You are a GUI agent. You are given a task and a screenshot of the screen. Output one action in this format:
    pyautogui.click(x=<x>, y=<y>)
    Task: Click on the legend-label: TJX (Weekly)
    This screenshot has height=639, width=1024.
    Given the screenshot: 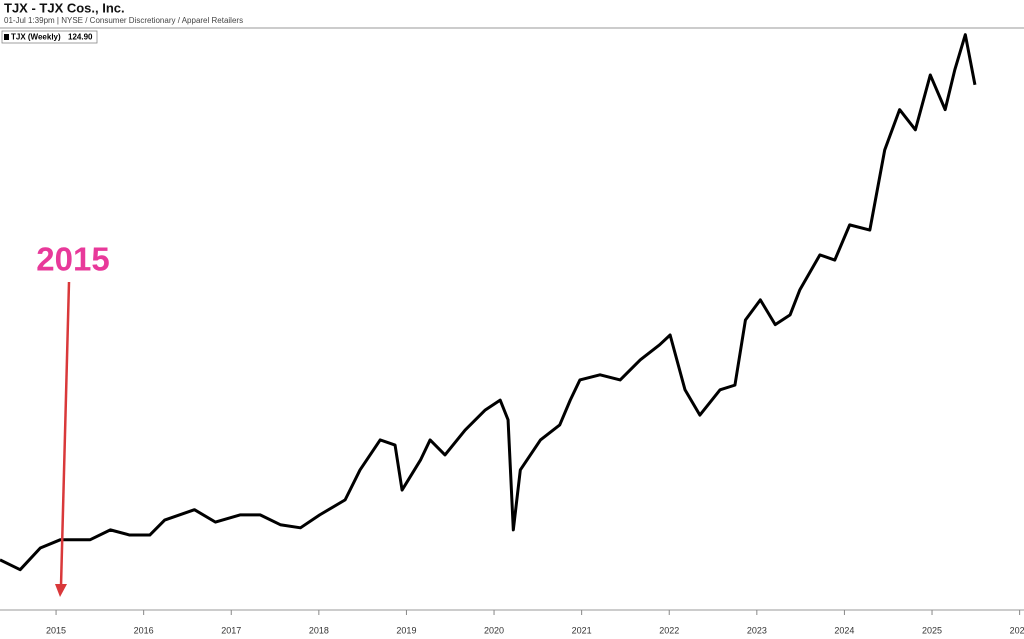 What is the action you would take?
    pyautogui.click(x=36, y=37)
    